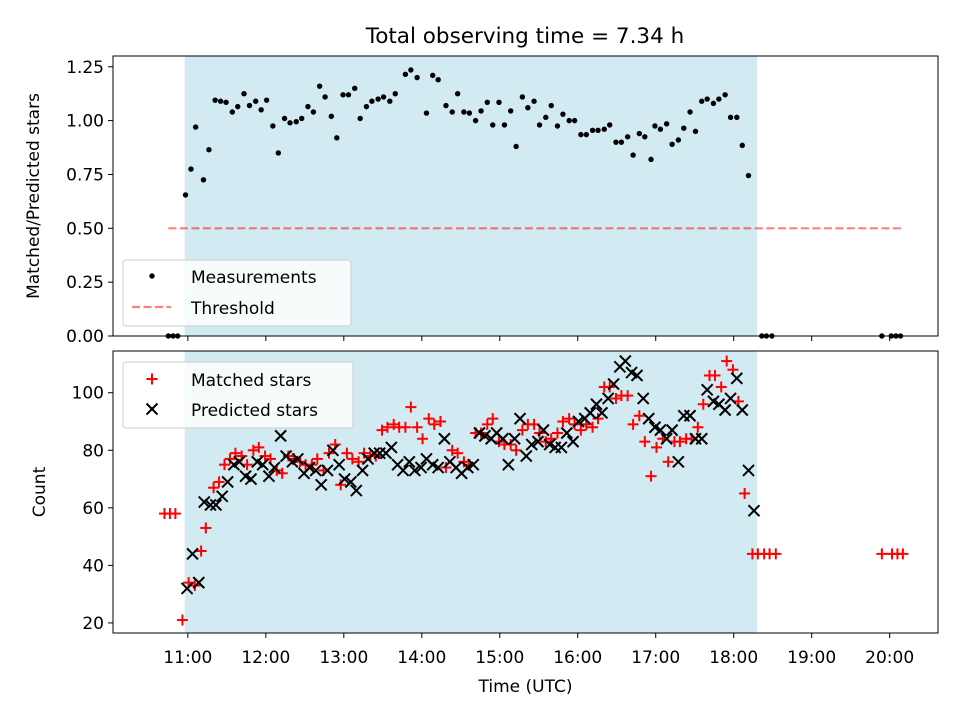 Image resolution: width=960 pixels, height=720 pixels. I want to click on y-tick-label: 0.75, so click(85, 175).